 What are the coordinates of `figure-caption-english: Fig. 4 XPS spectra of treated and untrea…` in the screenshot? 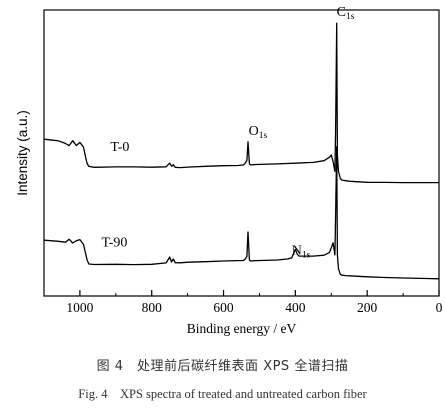 It's located at (222, 394).